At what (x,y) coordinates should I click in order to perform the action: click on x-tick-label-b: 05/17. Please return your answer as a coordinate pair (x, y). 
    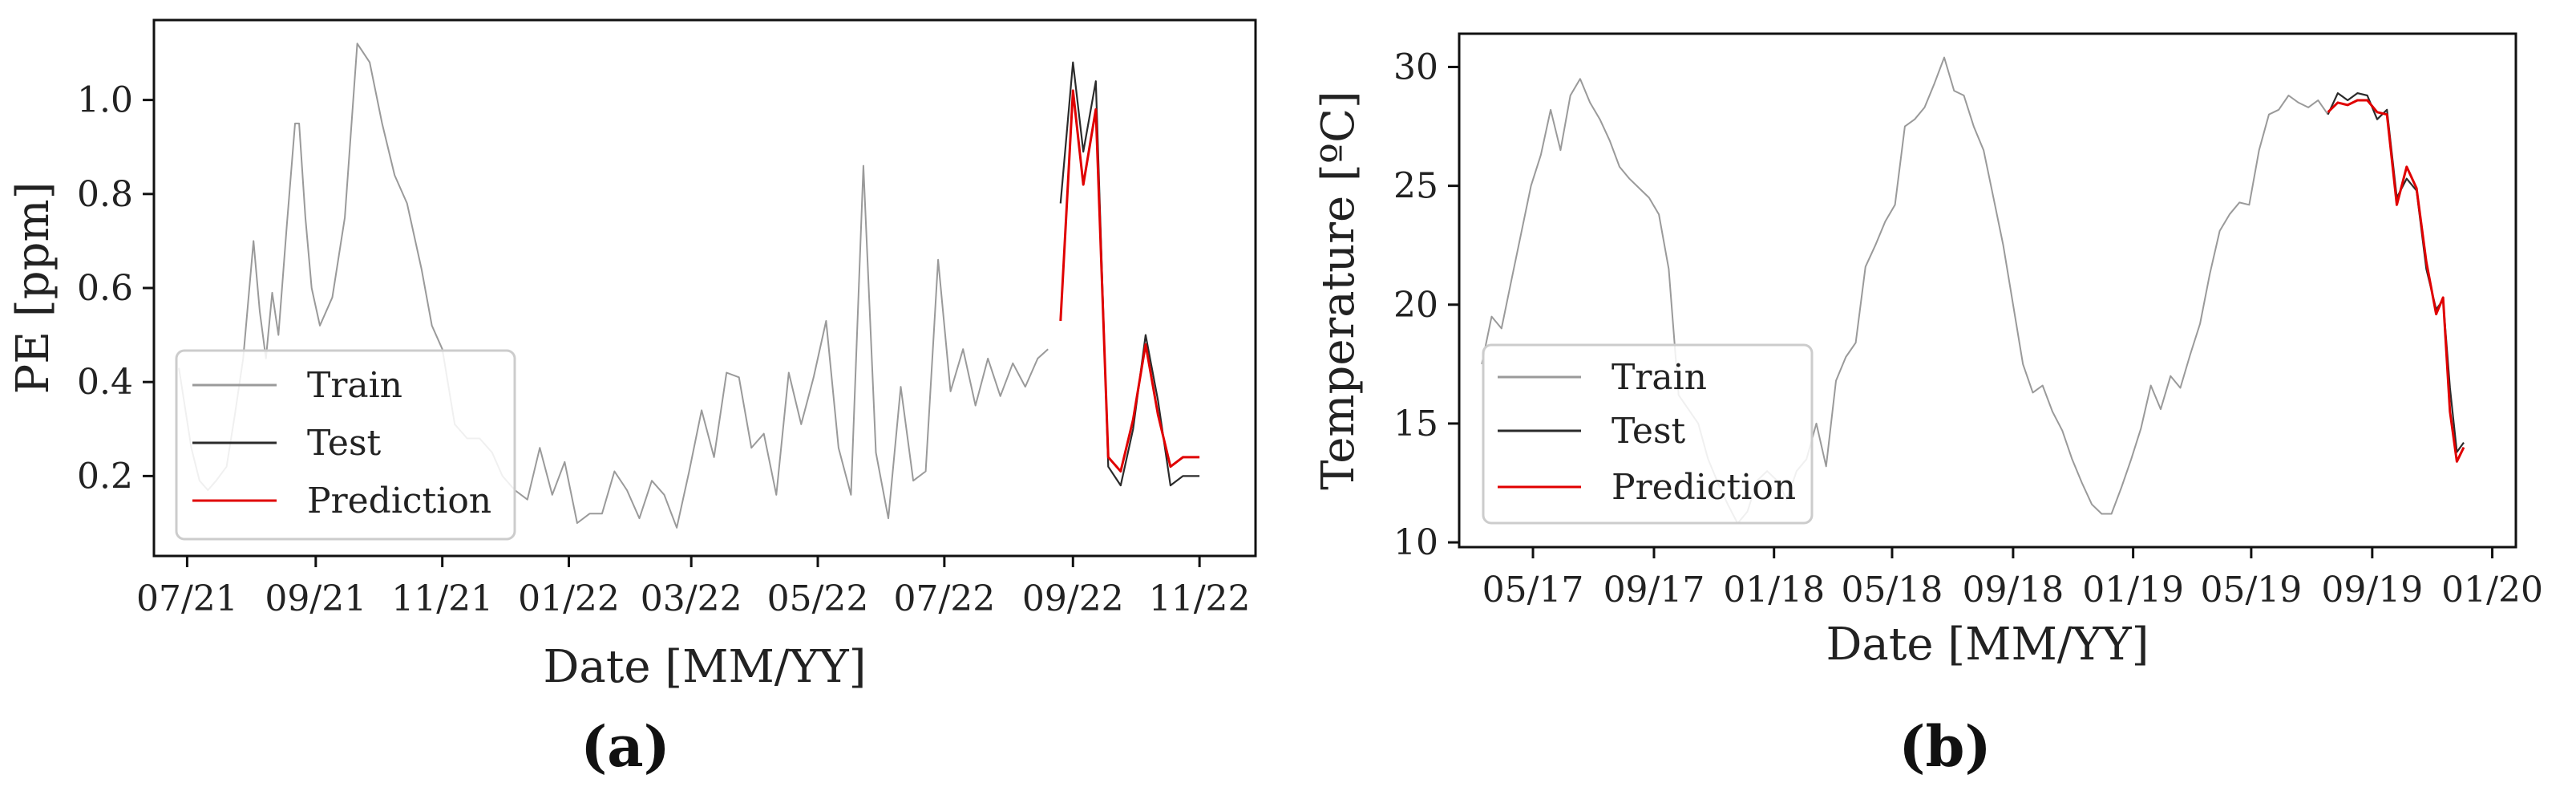
    Looking at the image, I should click on (1533, 590).